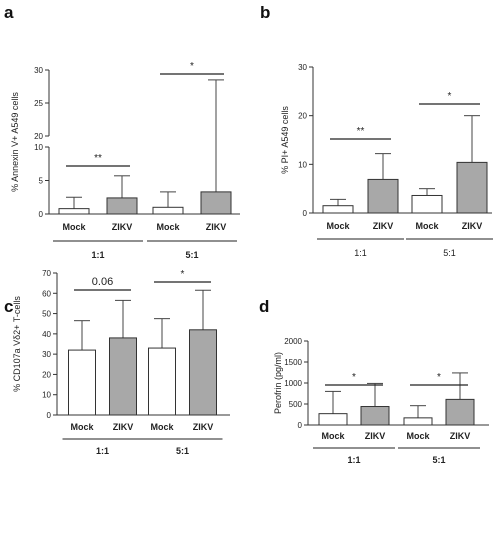  What do you see at coordinates (38, 103) in the screenshot?
I see `y-tick-label: 25` at bounding box center [38, 103].